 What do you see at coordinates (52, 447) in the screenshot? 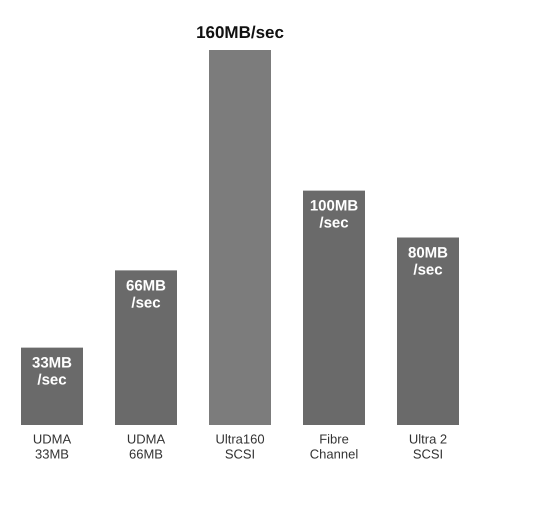
I see `x-tick-label: UDMA 33MB` at bounding box center [52, 447].